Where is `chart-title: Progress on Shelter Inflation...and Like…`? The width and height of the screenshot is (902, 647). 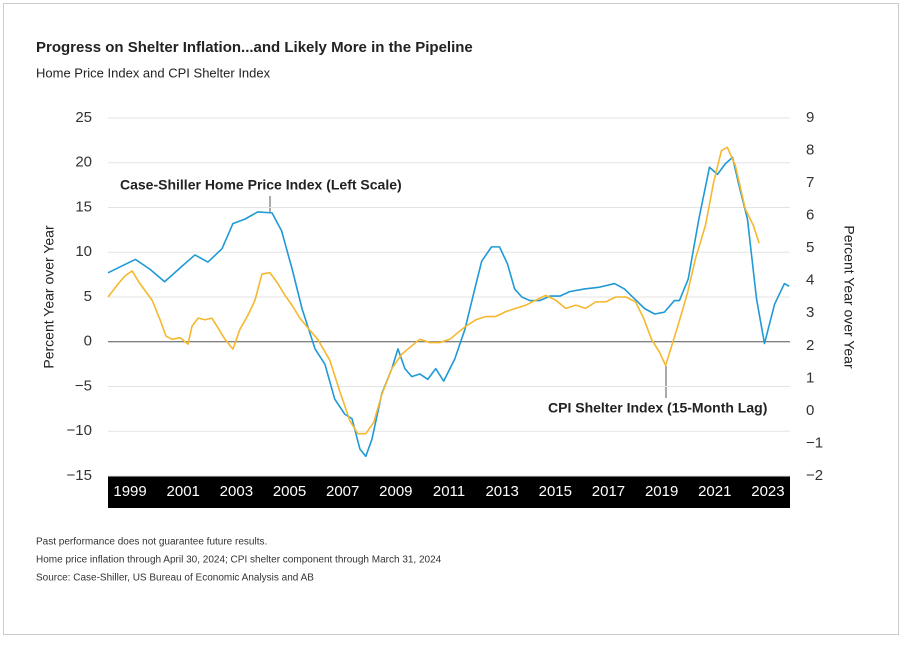 chart-title: Progress on Shelter Inflation...and Like… is located at coordinates (254, 47).